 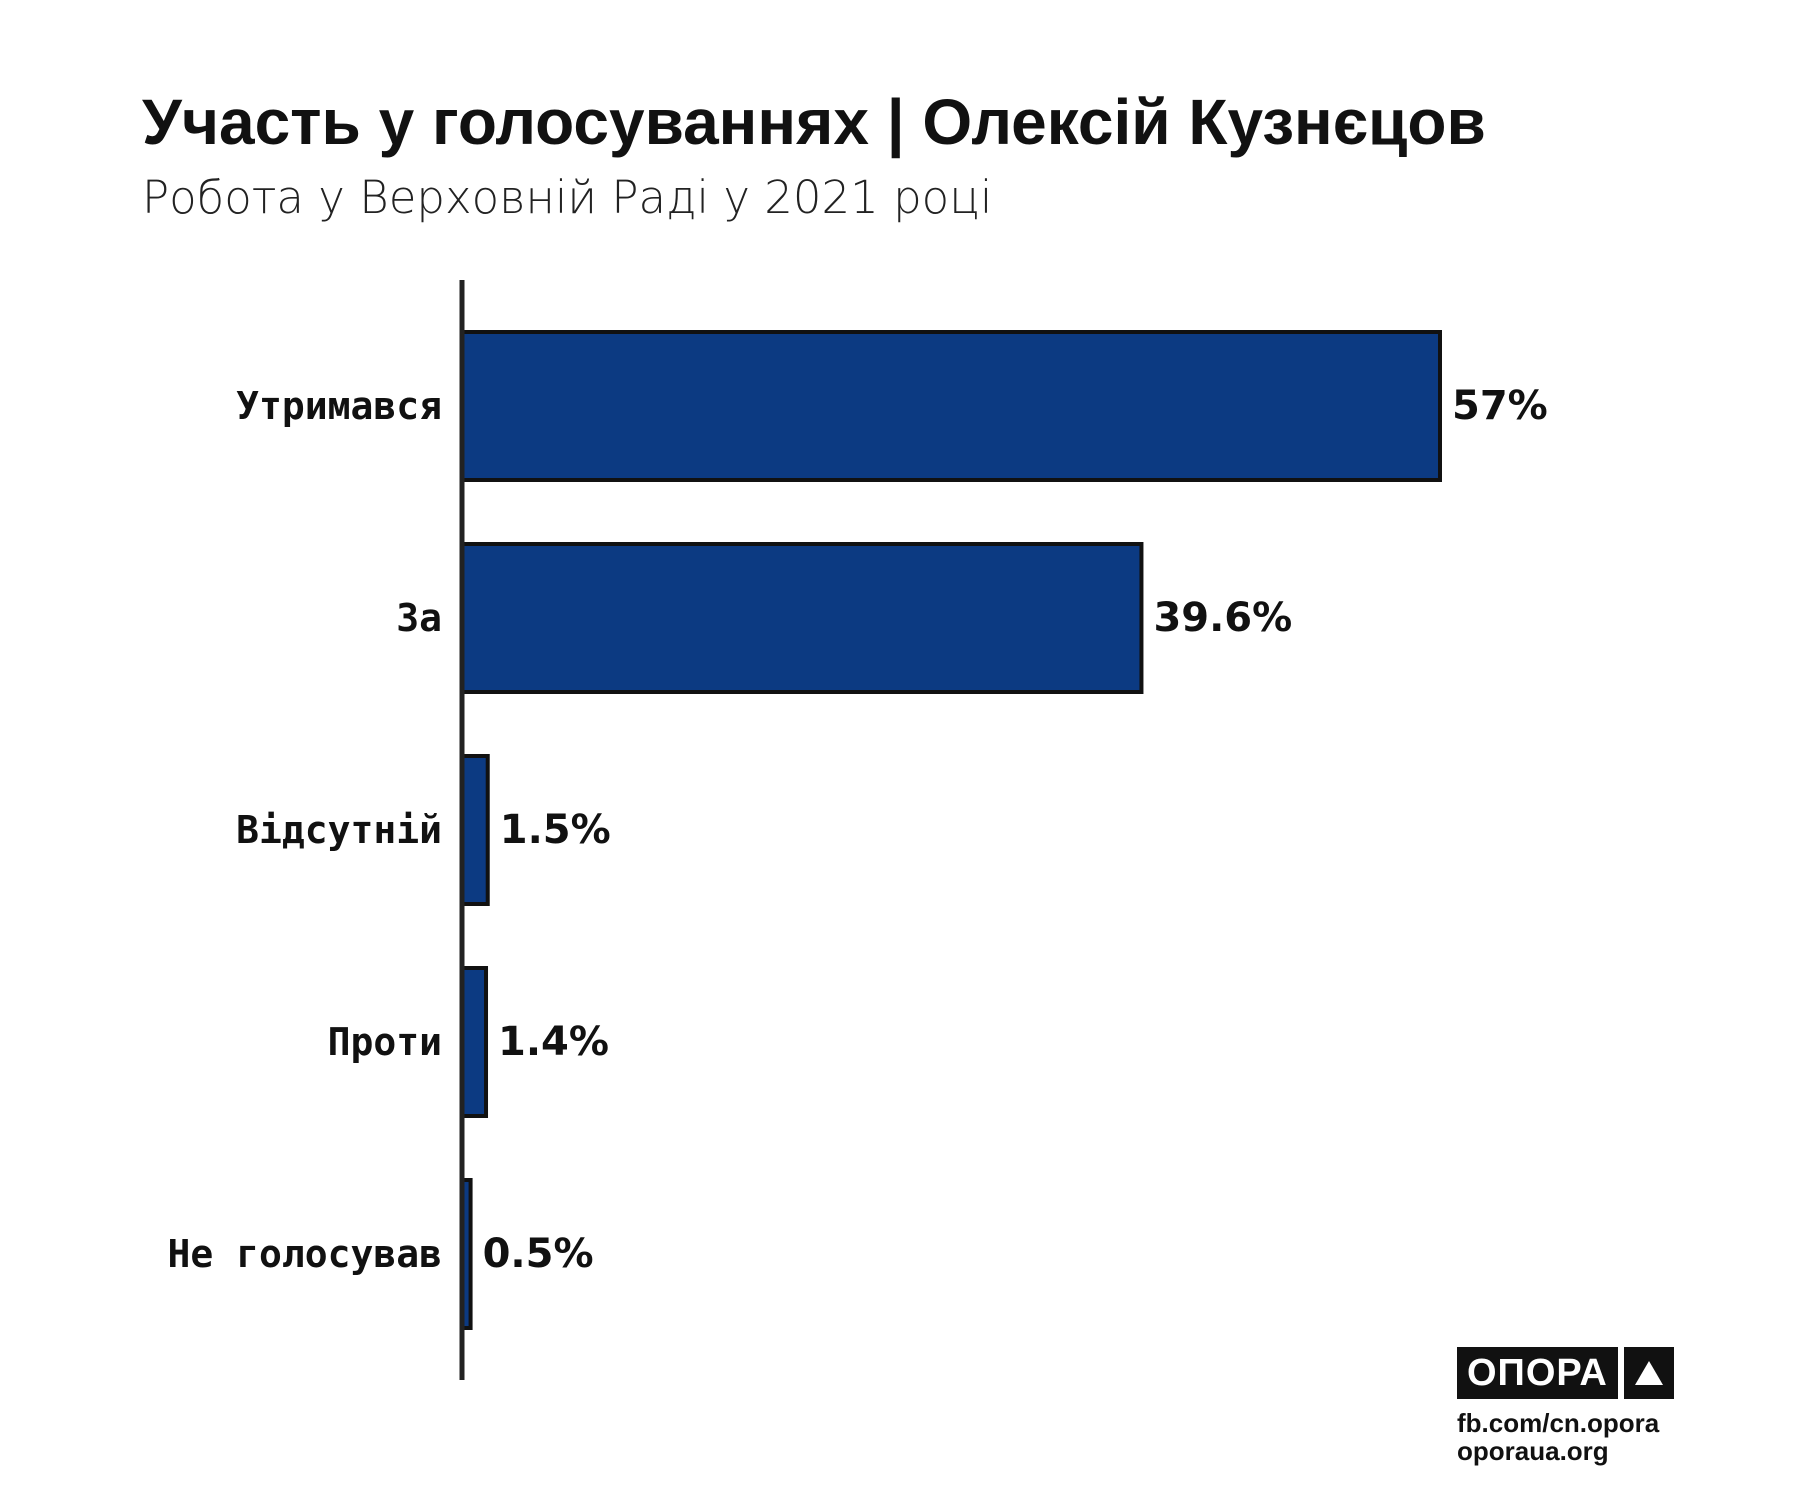 I want to click on facebook-link: fb.com/cn.opora, so click(x=1558, y=1423).